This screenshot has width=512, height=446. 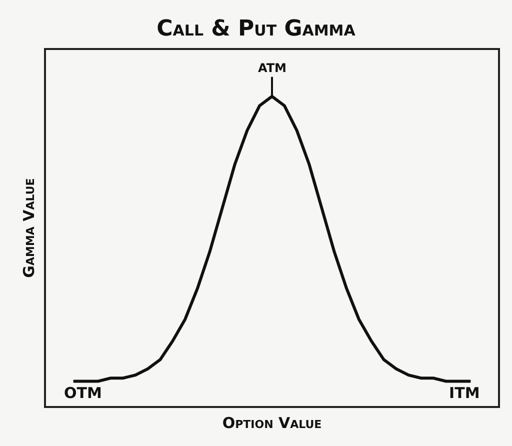 What do you see at coordinates (83, 393) in the screenshot?
I see `annotation: OTM` at bounding box center [83, 393].